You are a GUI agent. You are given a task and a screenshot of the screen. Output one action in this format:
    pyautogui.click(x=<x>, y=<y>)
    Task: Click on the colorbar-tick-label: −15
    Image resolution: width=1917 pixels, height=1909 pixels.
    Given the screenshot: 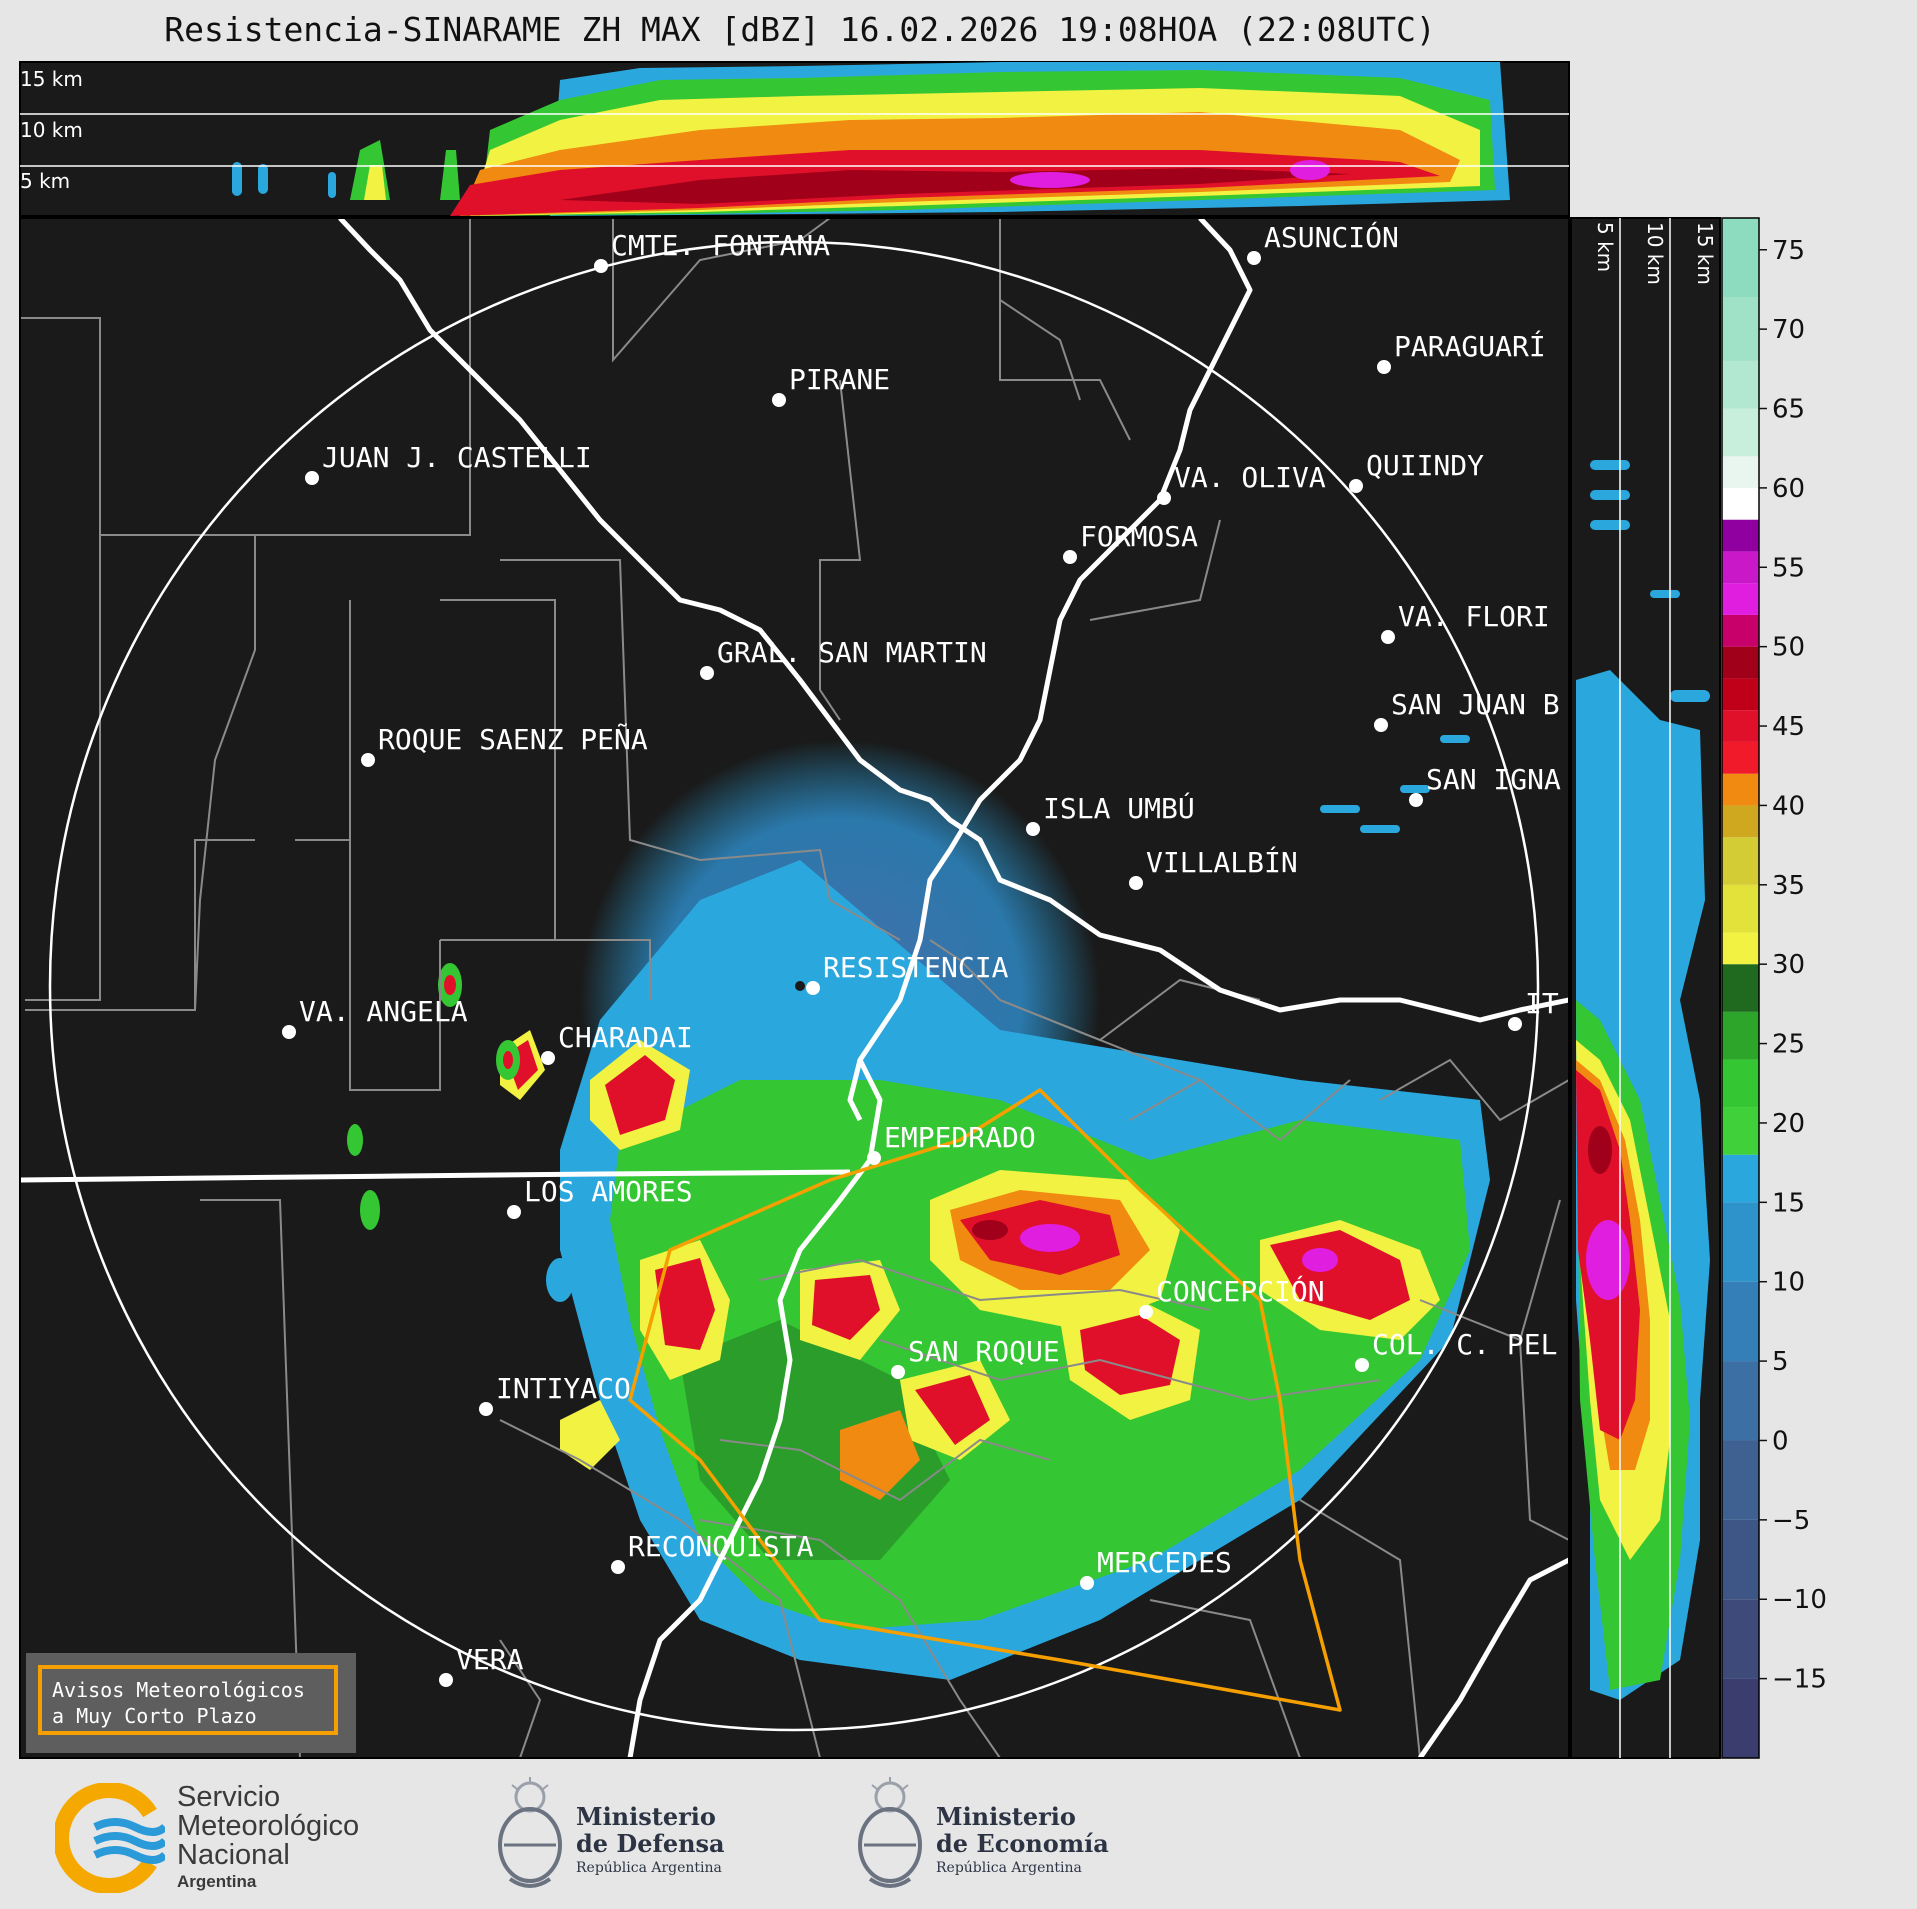 What is the action you would take?
    pyautogui.click(x=1799, y=1680)
    